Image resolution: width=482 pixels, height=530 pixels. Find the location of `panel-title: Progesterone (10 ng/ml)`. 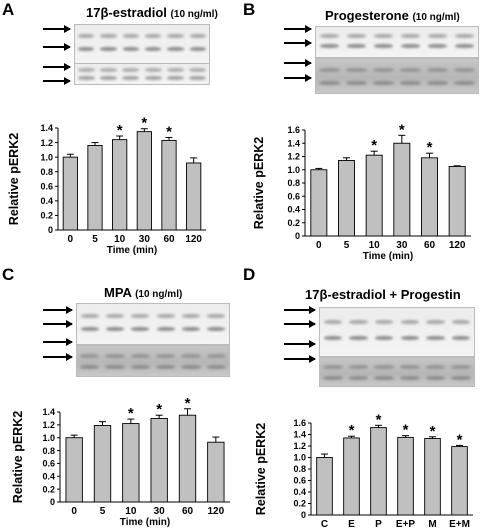

panel-title: Progesterone (10 ng/ml) is located at coordinates (392, 15).